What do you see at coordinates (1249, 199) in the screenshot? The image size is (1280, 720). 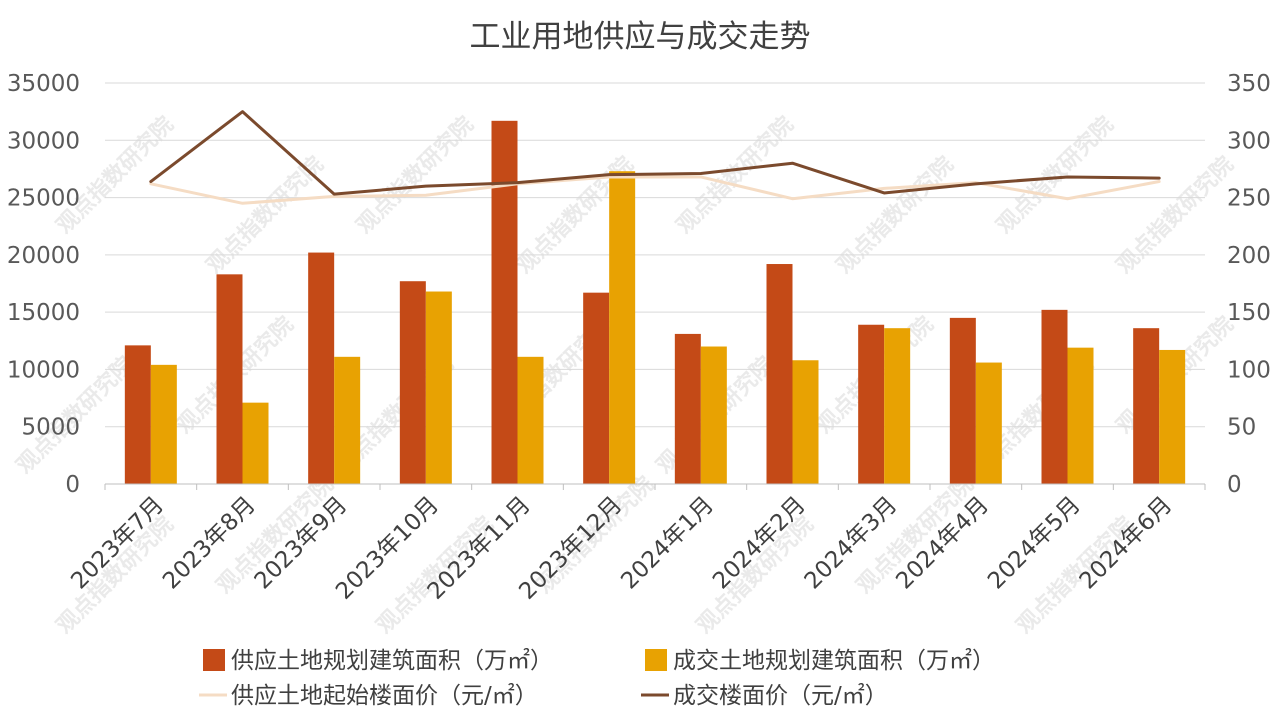 I see `y-right-tick-label: 250` at bounding box center [1249, 199].